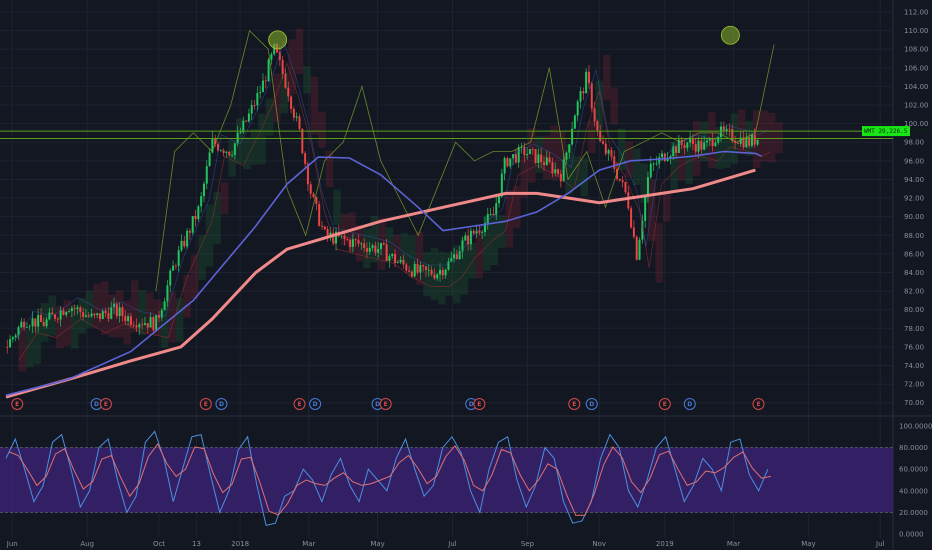 The image size is (932, 550). What do you see at coordinates (574, 404) in the screenshot?
I see `earnings-marker-circle` at bounding box center [574, 404].